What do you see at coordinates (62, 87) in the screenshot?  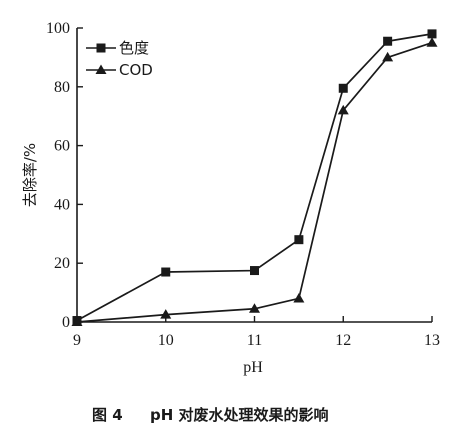 I see `y-tick-label: 80` at bounding box center [62, 87].